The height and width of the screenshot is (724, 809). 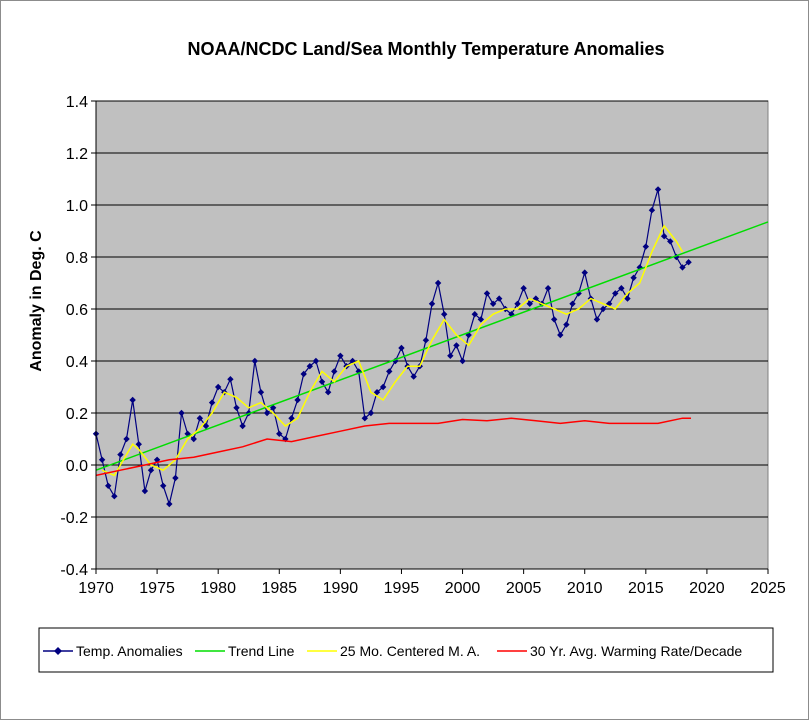 What do you see at coordinates (36, 301) in the screenshot?
I see `y-axis-label: Anomaly in Deg. C` at bounding box center [36, 301].